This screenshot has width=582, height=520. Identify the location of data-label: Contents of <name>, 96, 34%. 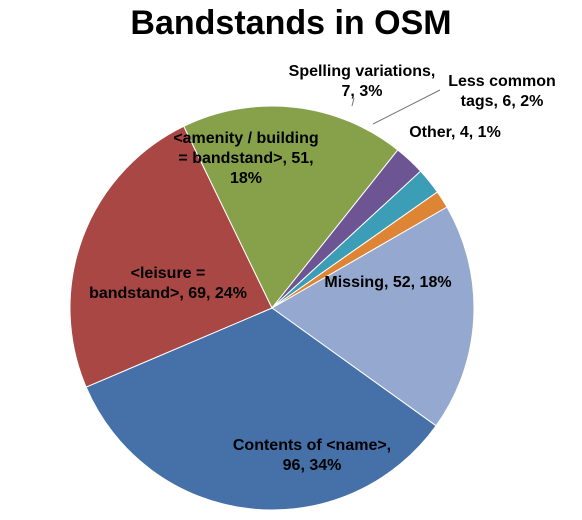
(312, 455).